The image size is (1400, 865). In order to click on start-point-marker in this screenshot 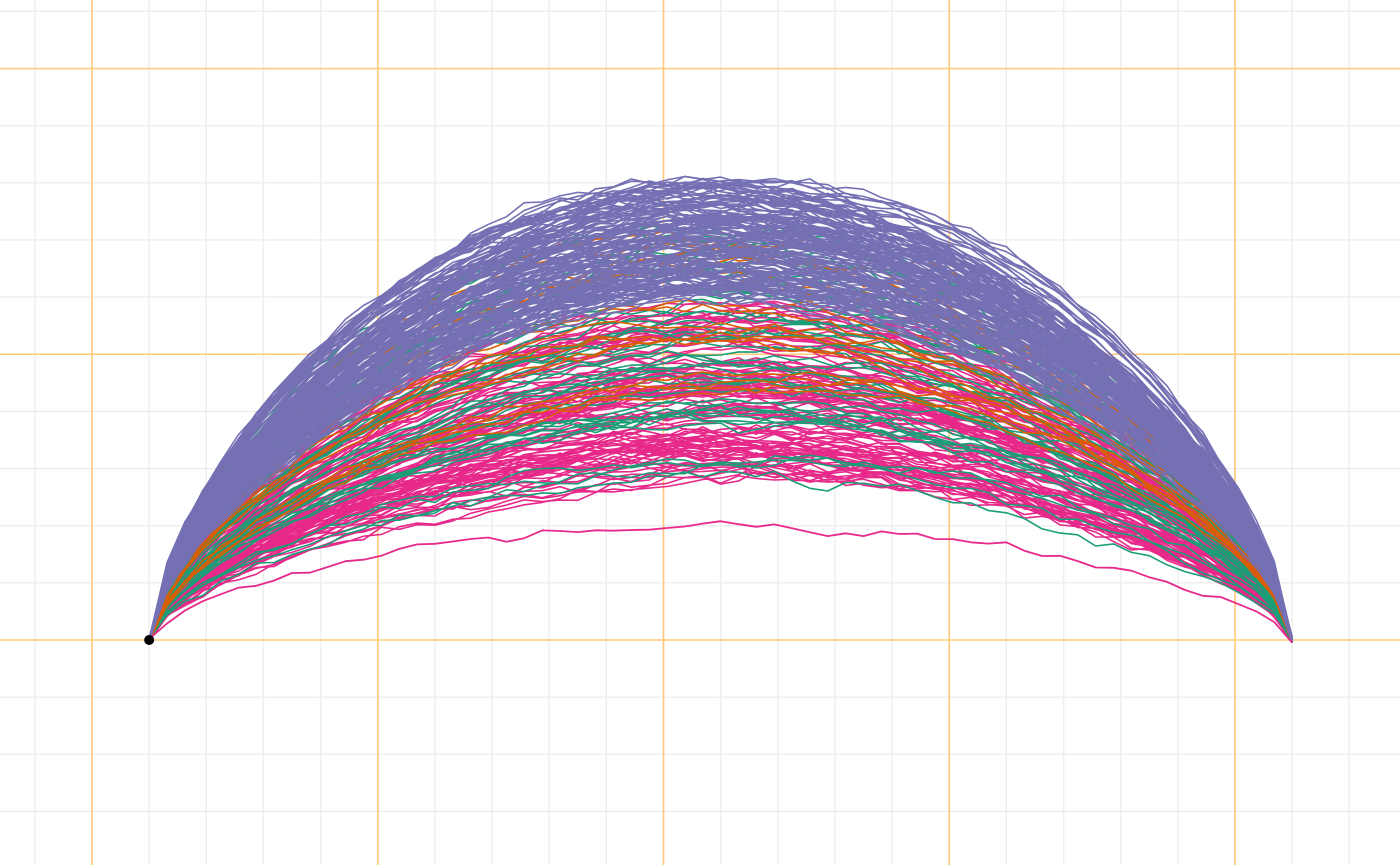, I will do `click(149, 640)`.